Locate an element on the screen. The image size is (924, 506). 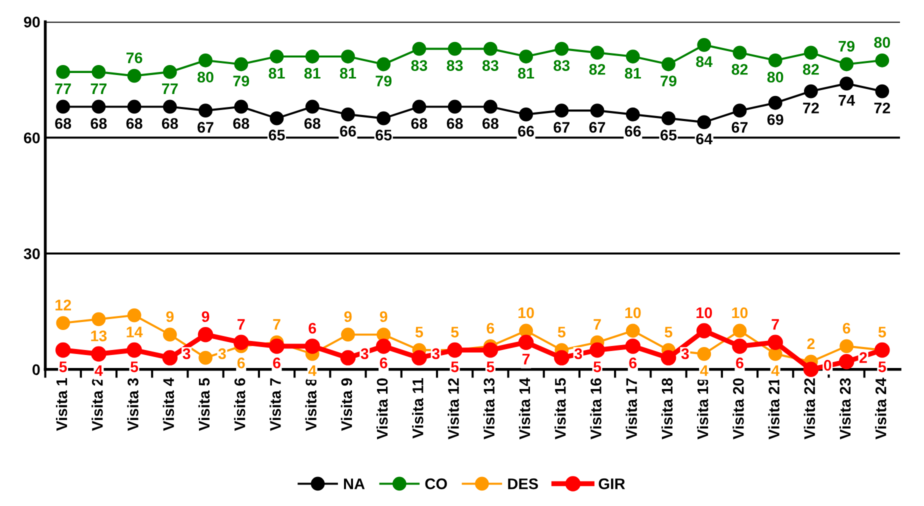
x-tick-label: Visita 3 is located at coordinates (132, 404).